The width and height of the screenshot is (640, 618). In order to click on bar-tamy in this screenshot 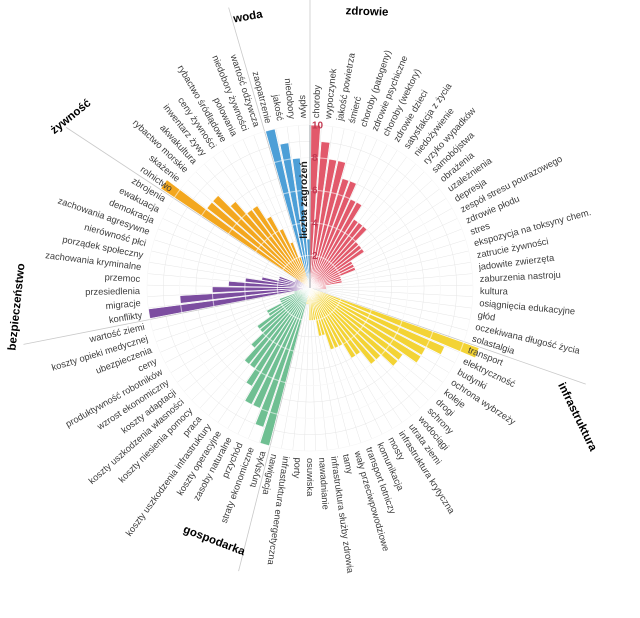, I will do `click(315, 312)`.